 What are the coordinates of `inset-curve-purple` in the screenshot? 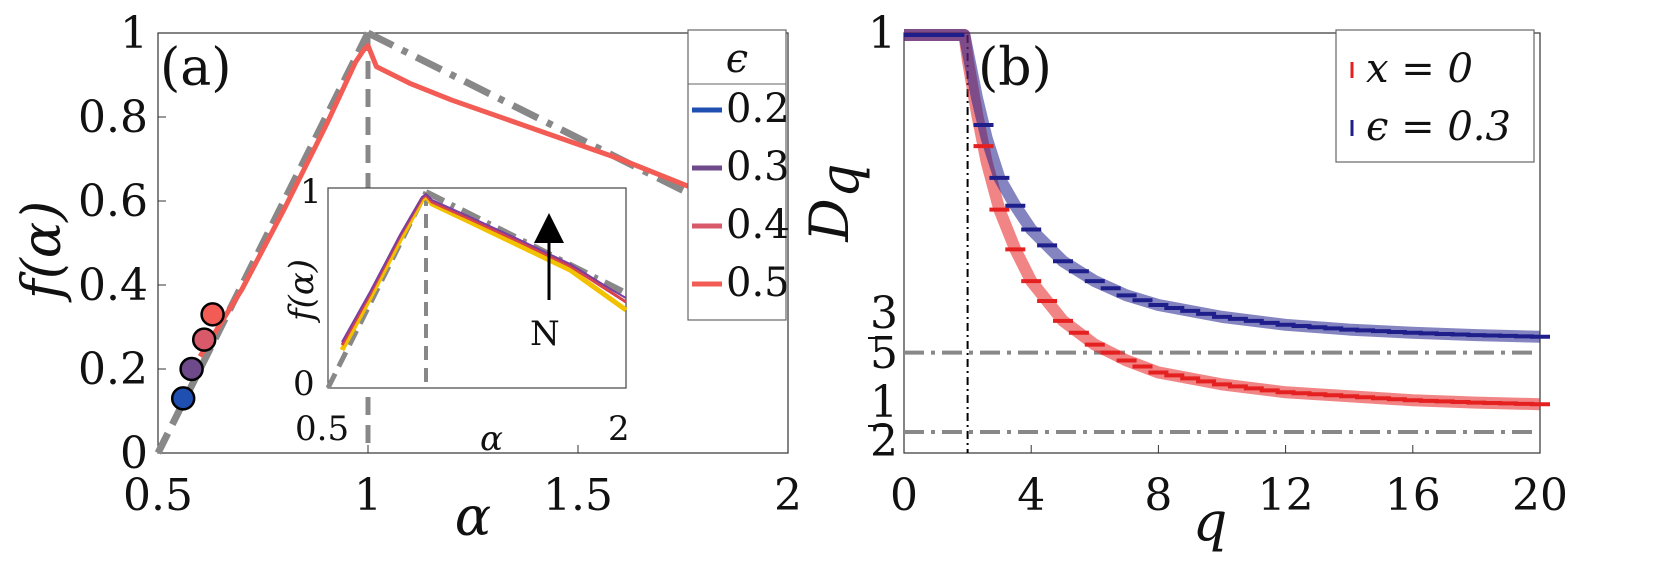 It's located at (484, 267).